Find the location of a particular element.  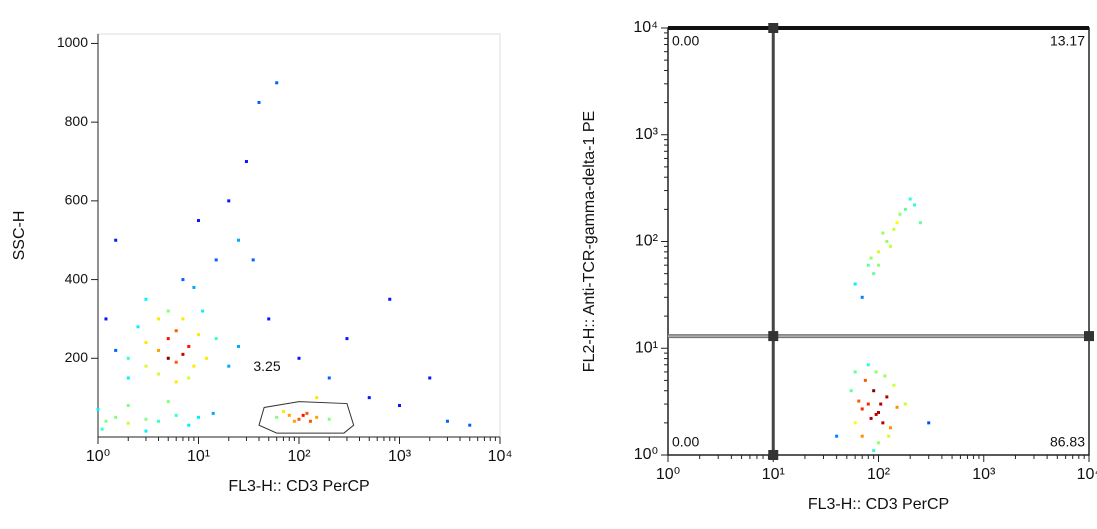

gate is located at coordinates (306, 417).